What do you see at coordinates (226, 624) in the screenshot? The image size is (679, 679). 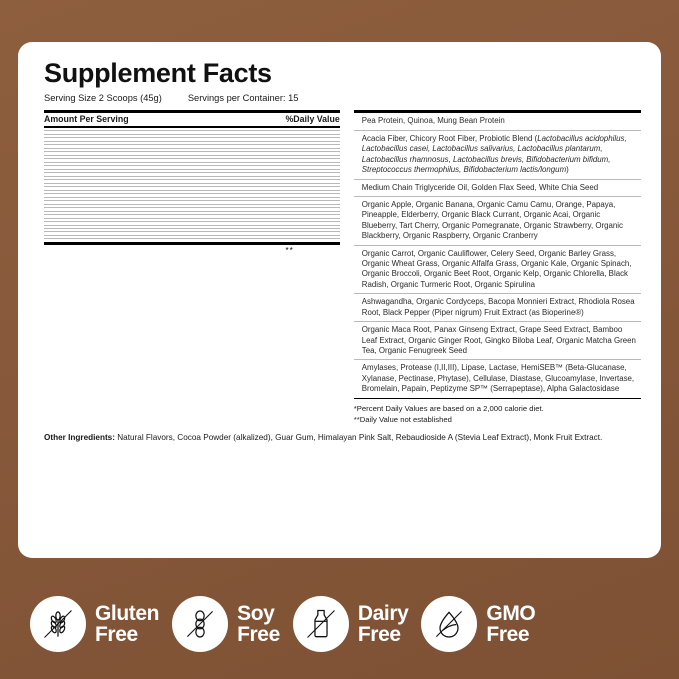 I see `badge-soy-free: Soy Free` at bounding box center [226, 624].